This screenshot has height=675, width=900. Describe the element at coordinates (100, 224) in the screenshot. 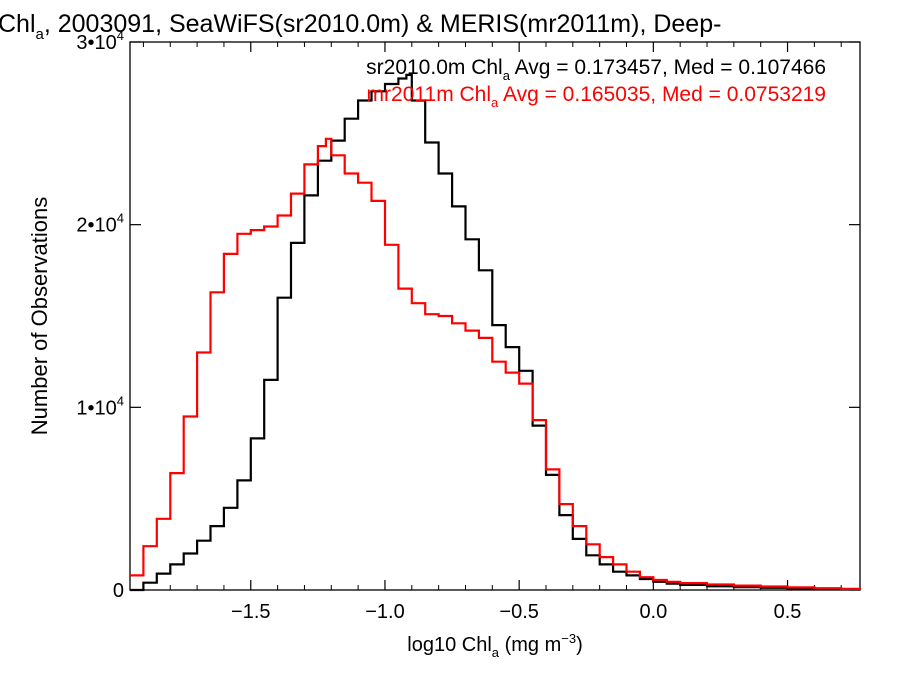

I see `y-tick-label: 2•104` at that location.